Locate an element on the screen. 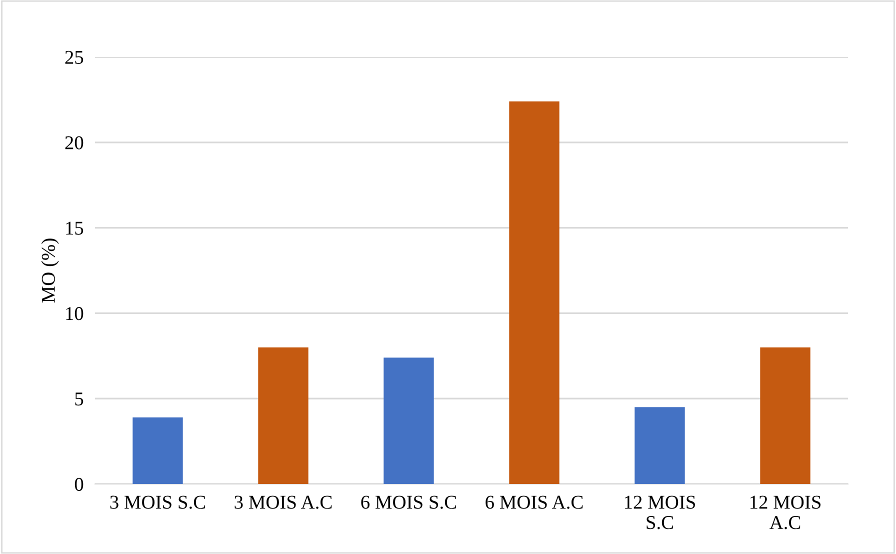 The height and width of the screenshot is (554, 896). x-tick-label: 6 MOIS A.C is located at coordinates (534, 502).